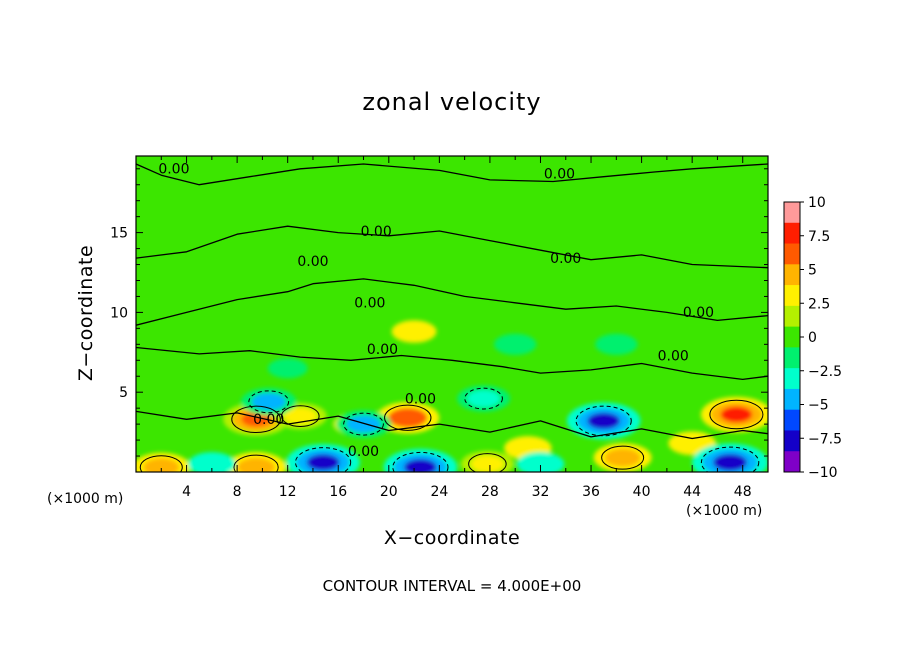  Describe the element at coordinates (817, 203) in the screenshot. I see `colorbar-tick-label: 10` at that location.